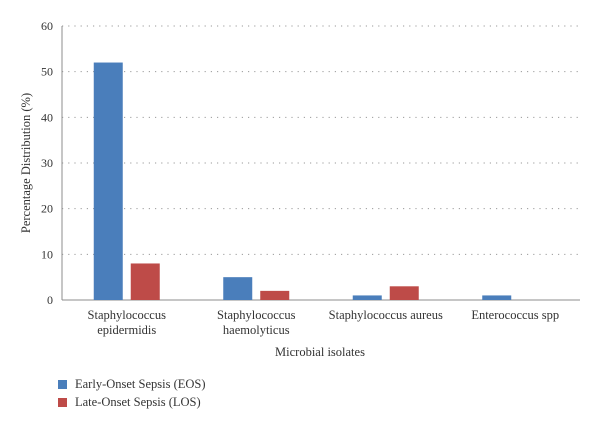 The width and height of the screenshot is (600, 425). I want to click on x-category-label-line: Enterococcus spp, so click(515, 315).